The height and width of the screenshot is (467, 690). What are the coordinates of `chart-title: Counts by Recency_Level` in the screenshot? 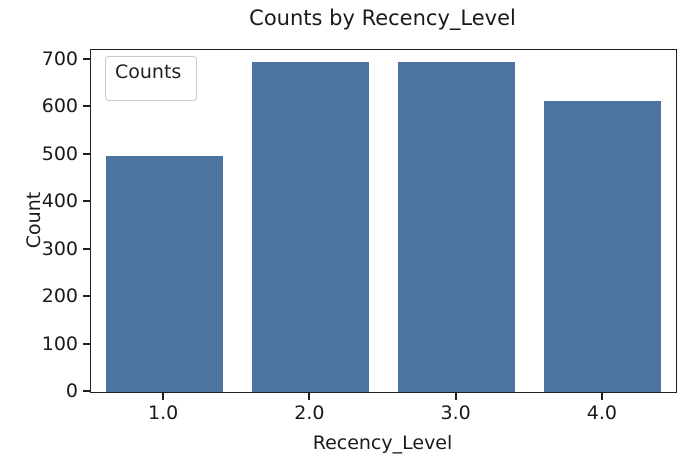 It's located at (382, 18).